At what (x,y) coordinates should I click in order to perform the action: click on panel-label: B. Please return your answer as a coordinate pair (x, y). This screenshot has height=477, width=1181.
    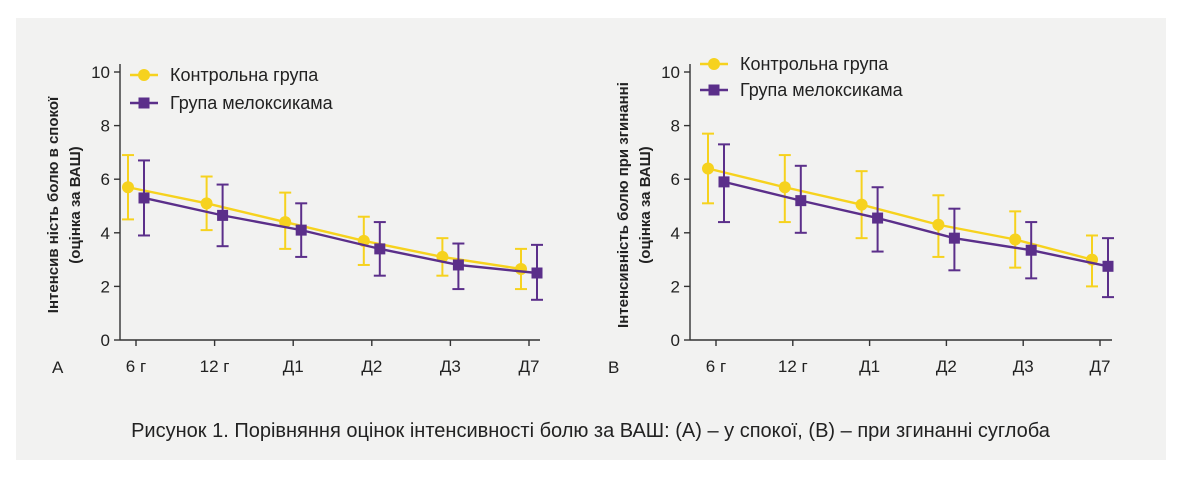
    Looking at the image, I should click on (613, 367).